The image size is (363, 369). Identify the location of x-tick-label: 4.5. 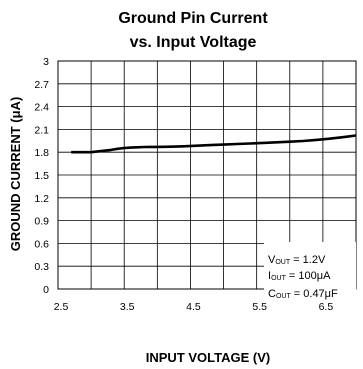
(193, 307).